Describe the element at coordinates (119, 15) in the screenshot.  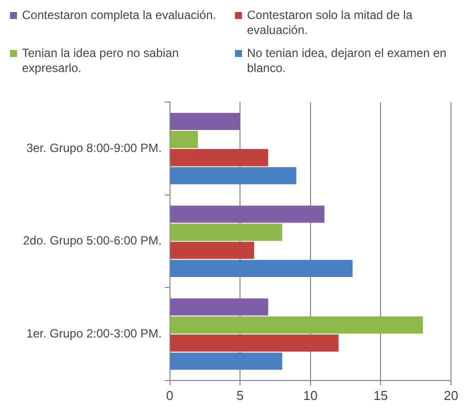
I see `legend-label: Contestaron completa la evaluación.` at that location.